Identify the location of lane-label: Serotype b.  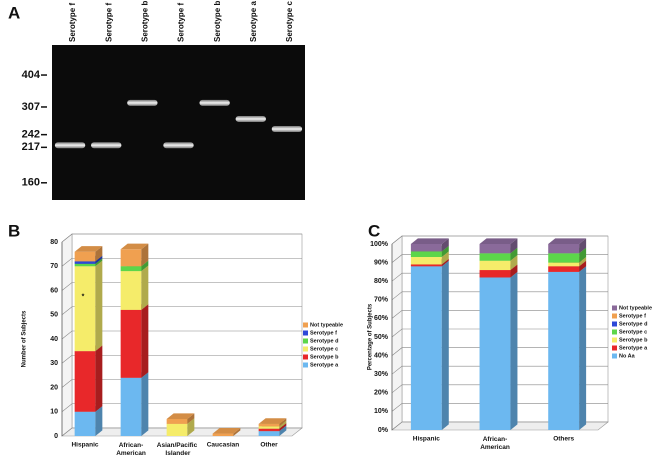
(217, 21).